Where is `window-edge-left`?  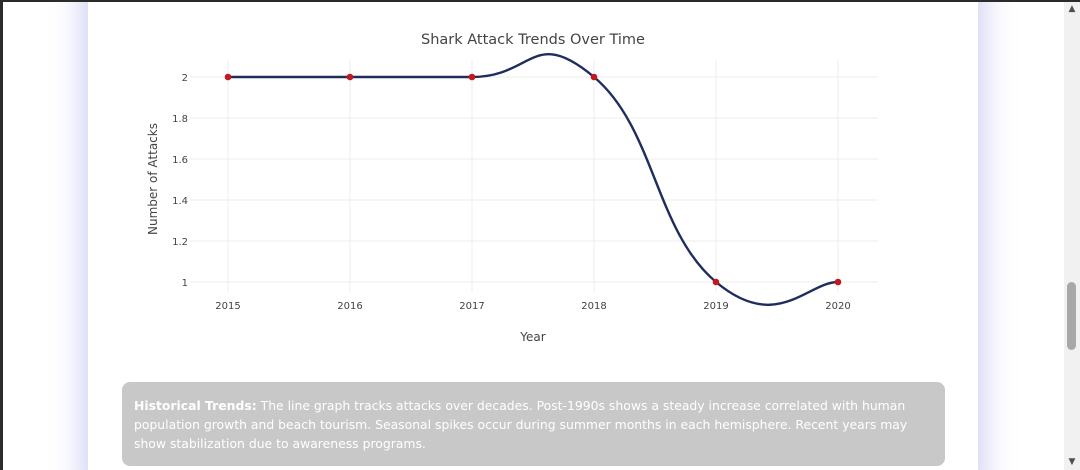
window-edge-left is located at coordinates (1, 235).